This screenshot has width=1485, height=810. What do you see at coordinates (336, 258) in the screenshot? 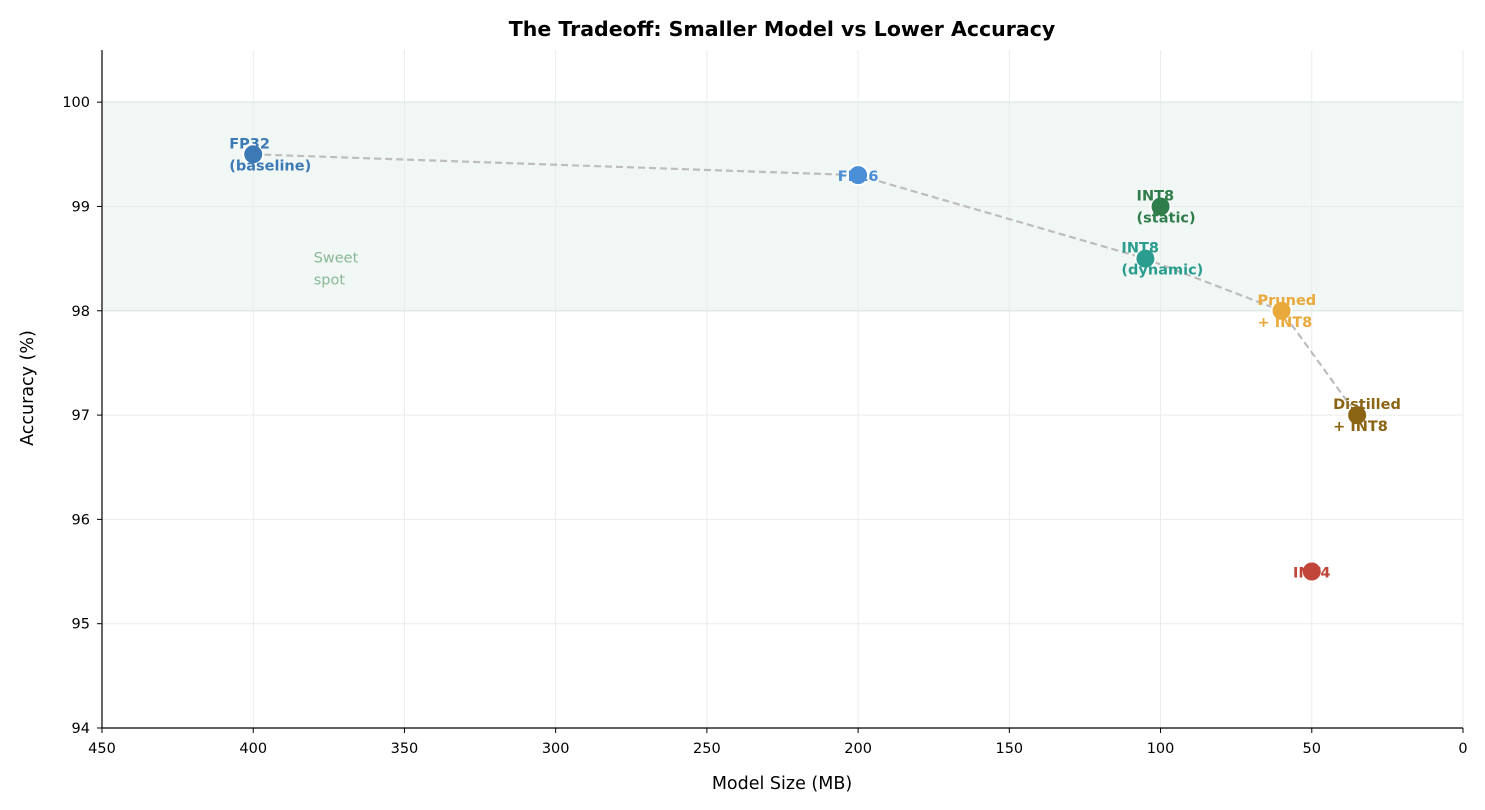
I see `sweet-spot-label-line-1: Sweet` at bounding box center [336, 258].